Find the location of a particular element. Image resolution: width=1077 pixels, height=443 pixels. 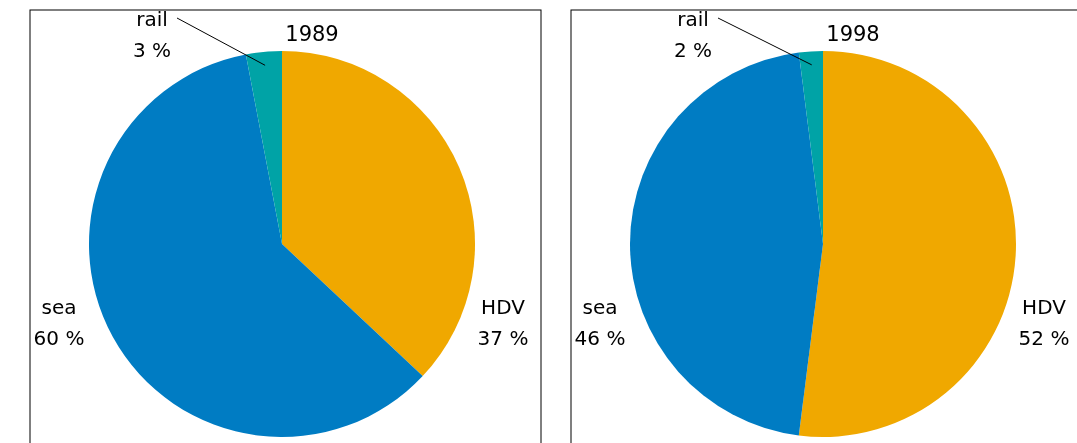

data-label: 46 % is located at coordinates (600, 338).